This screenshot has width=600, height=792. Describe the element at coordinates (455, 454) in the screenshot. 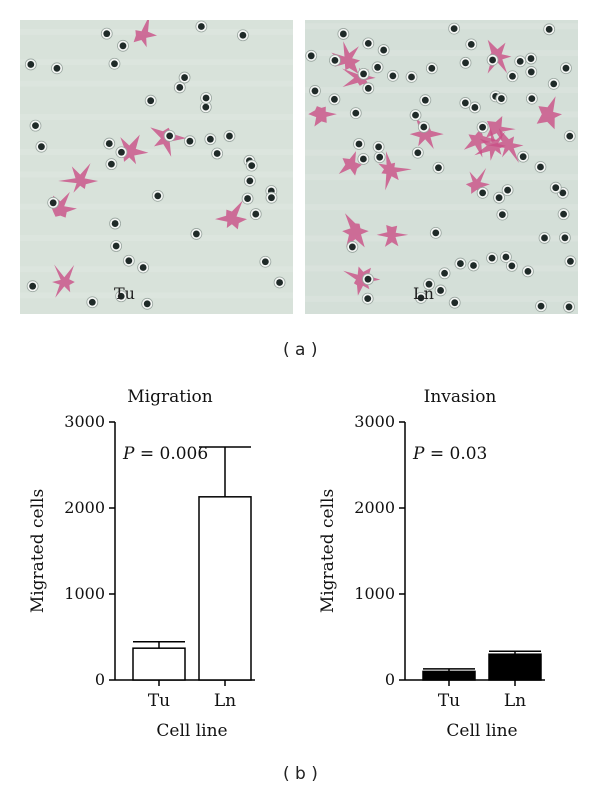

I see `p-value: = 0.03` at that location.